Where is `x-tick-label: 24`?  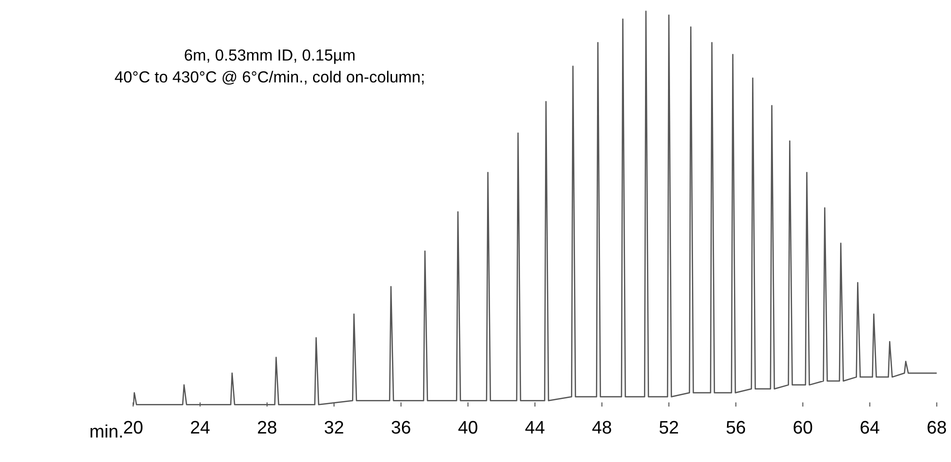
x-tick-label: 24 is located at coordinates (200, 427).